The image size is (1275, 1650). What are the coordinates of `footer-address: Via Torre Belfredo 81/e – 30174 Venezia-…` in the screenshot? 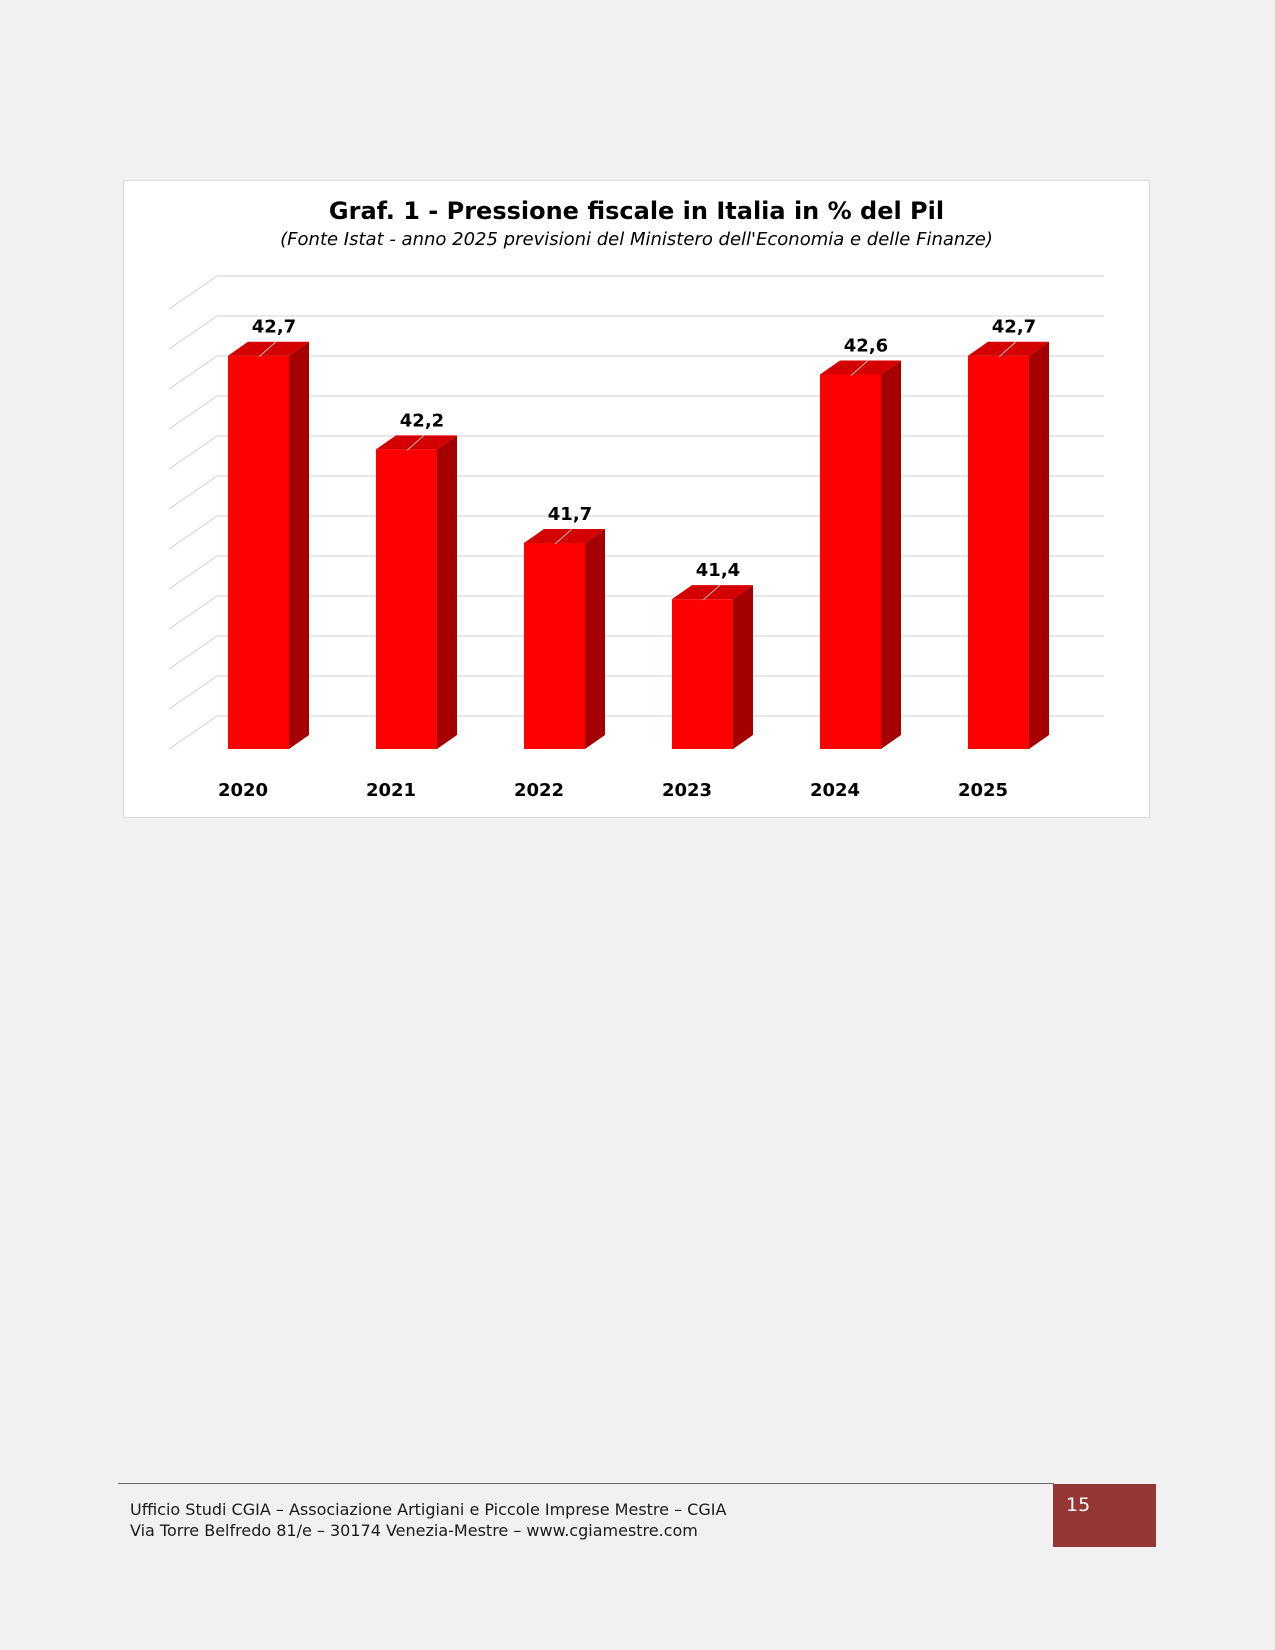 It's located at (414, 1530).